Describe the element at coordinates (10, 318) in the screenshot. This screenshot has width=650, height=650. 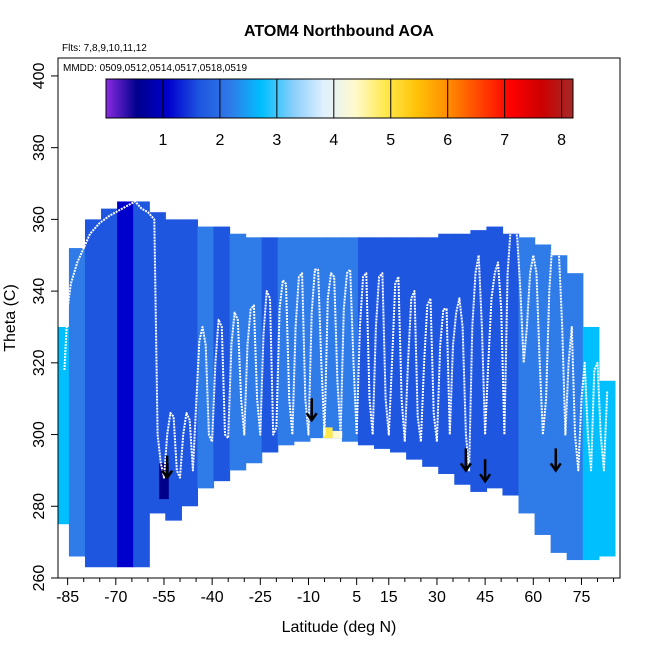
I see `y-axis-label: Theta (C)` at that location.